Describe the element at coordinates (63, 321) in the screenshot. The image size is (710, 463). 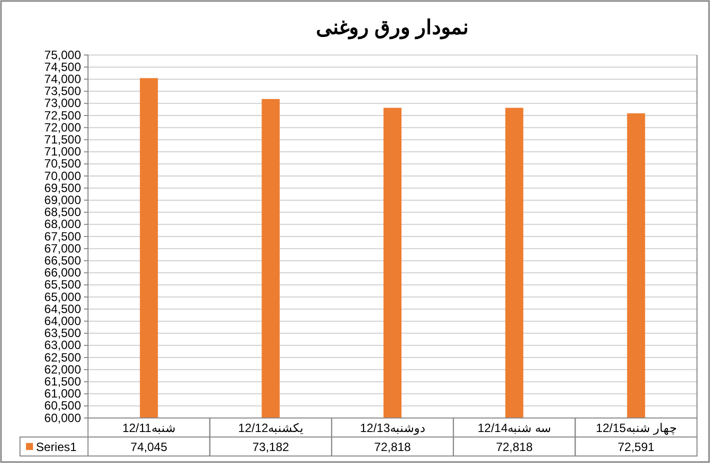
I see `y-tick-label: 64,000` at that location.